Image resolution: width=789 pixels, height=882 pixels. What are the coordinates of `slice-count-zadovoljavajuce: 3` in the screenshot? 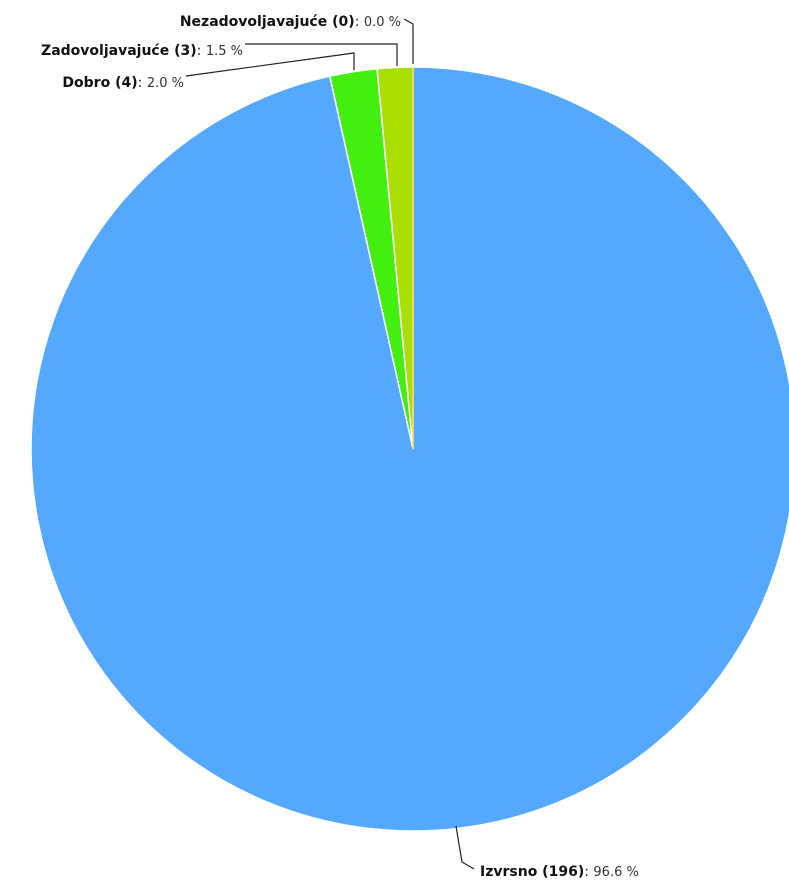 It's located at (186, 51).